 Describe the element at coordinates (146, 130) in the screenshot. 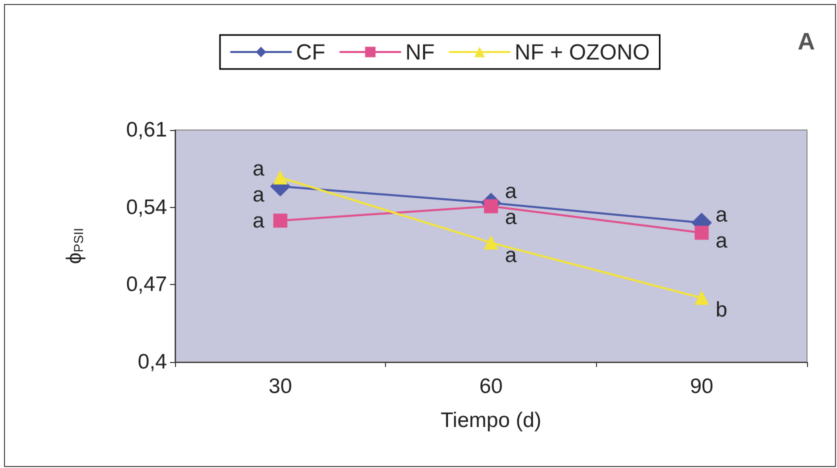

I see `y-tick-label: 0,61` at that location.